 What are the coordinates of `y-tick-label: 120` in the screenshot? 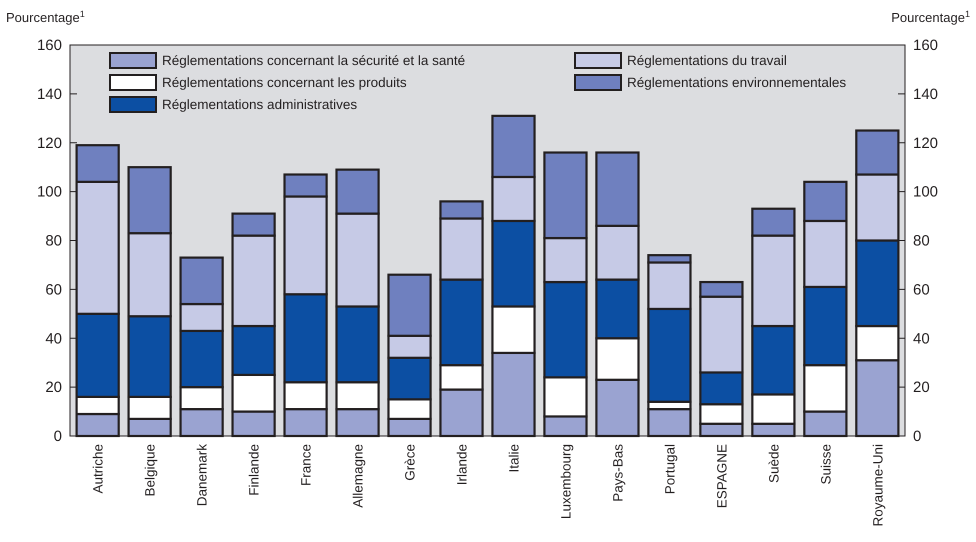 It's located at (49, 143).